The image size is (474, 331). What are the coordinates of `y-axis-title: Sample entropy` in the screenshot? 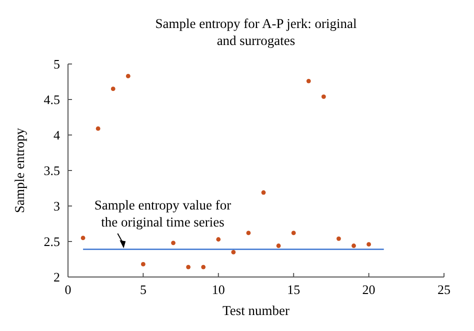 It's located at (19, 171).